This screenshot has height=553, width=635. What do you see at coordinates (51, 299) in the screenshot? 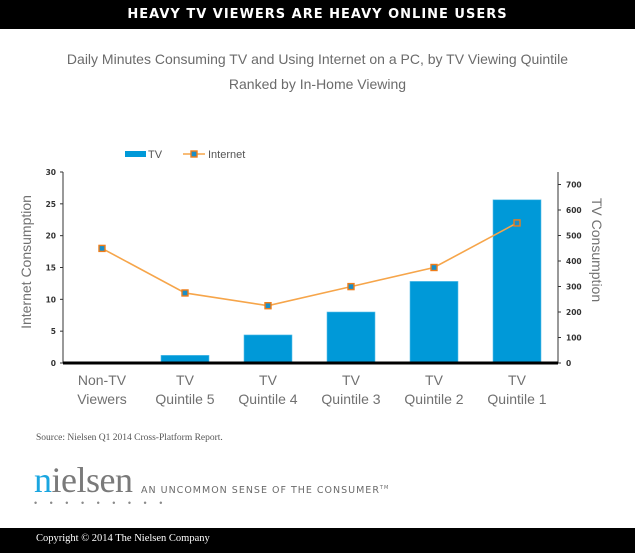
I see `left-axis-tick-label: 10` at bounding box center [51, 299].